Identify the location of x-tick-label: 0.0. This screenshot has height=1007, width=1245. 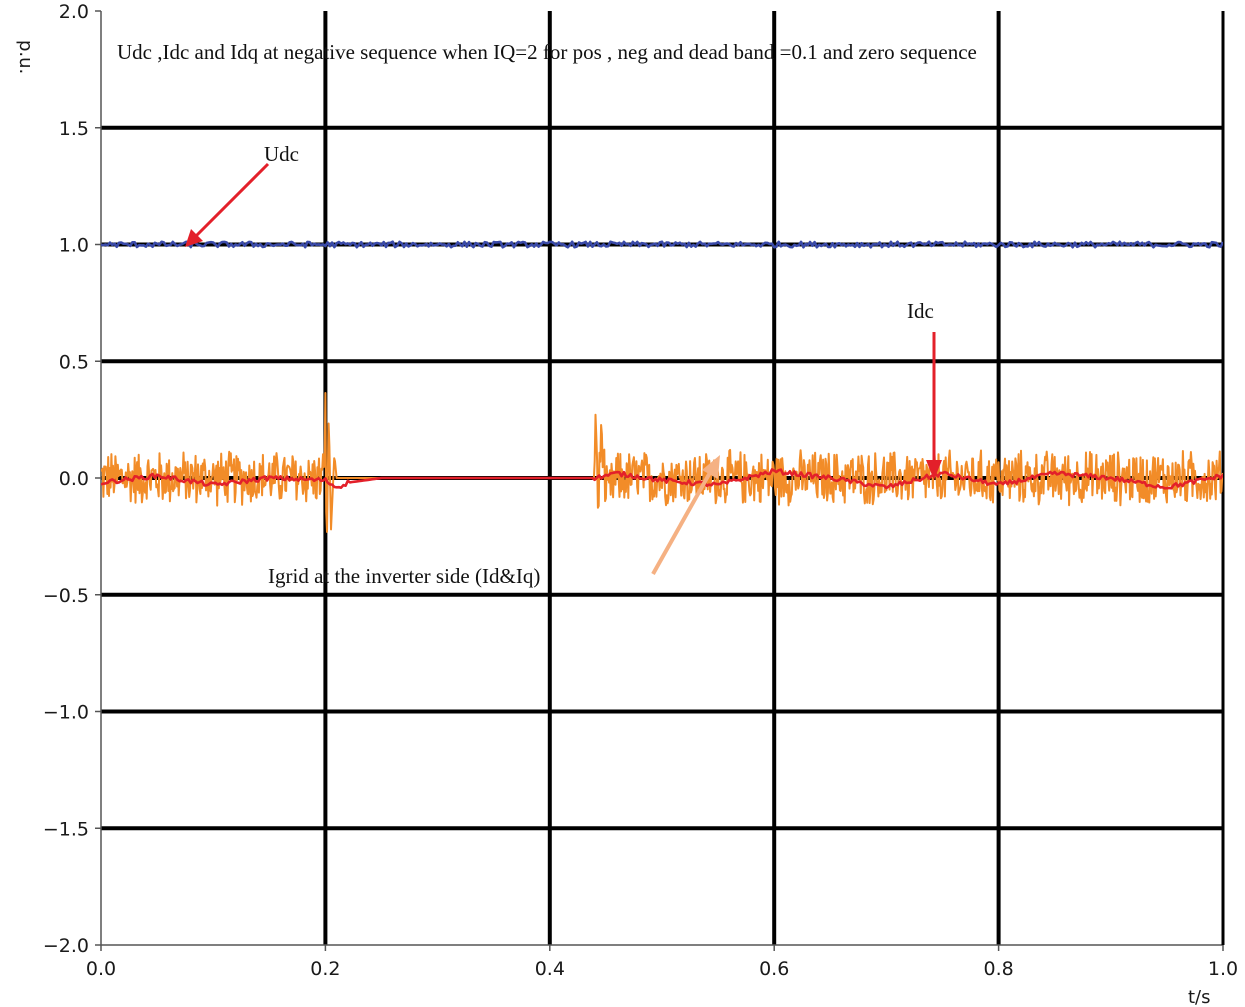
(101, 969).